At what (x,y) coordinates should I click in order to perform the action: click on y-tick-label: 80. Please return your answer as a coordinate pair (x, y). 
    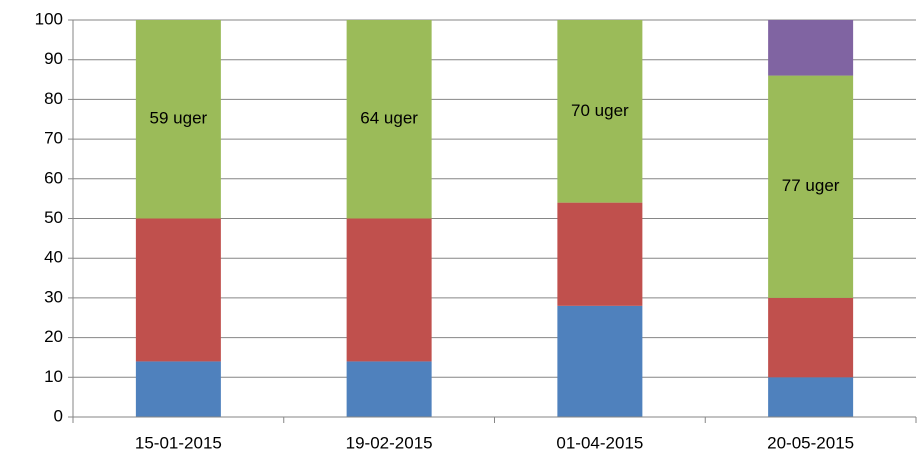
    Looking at the image, I should click on (53, 98).